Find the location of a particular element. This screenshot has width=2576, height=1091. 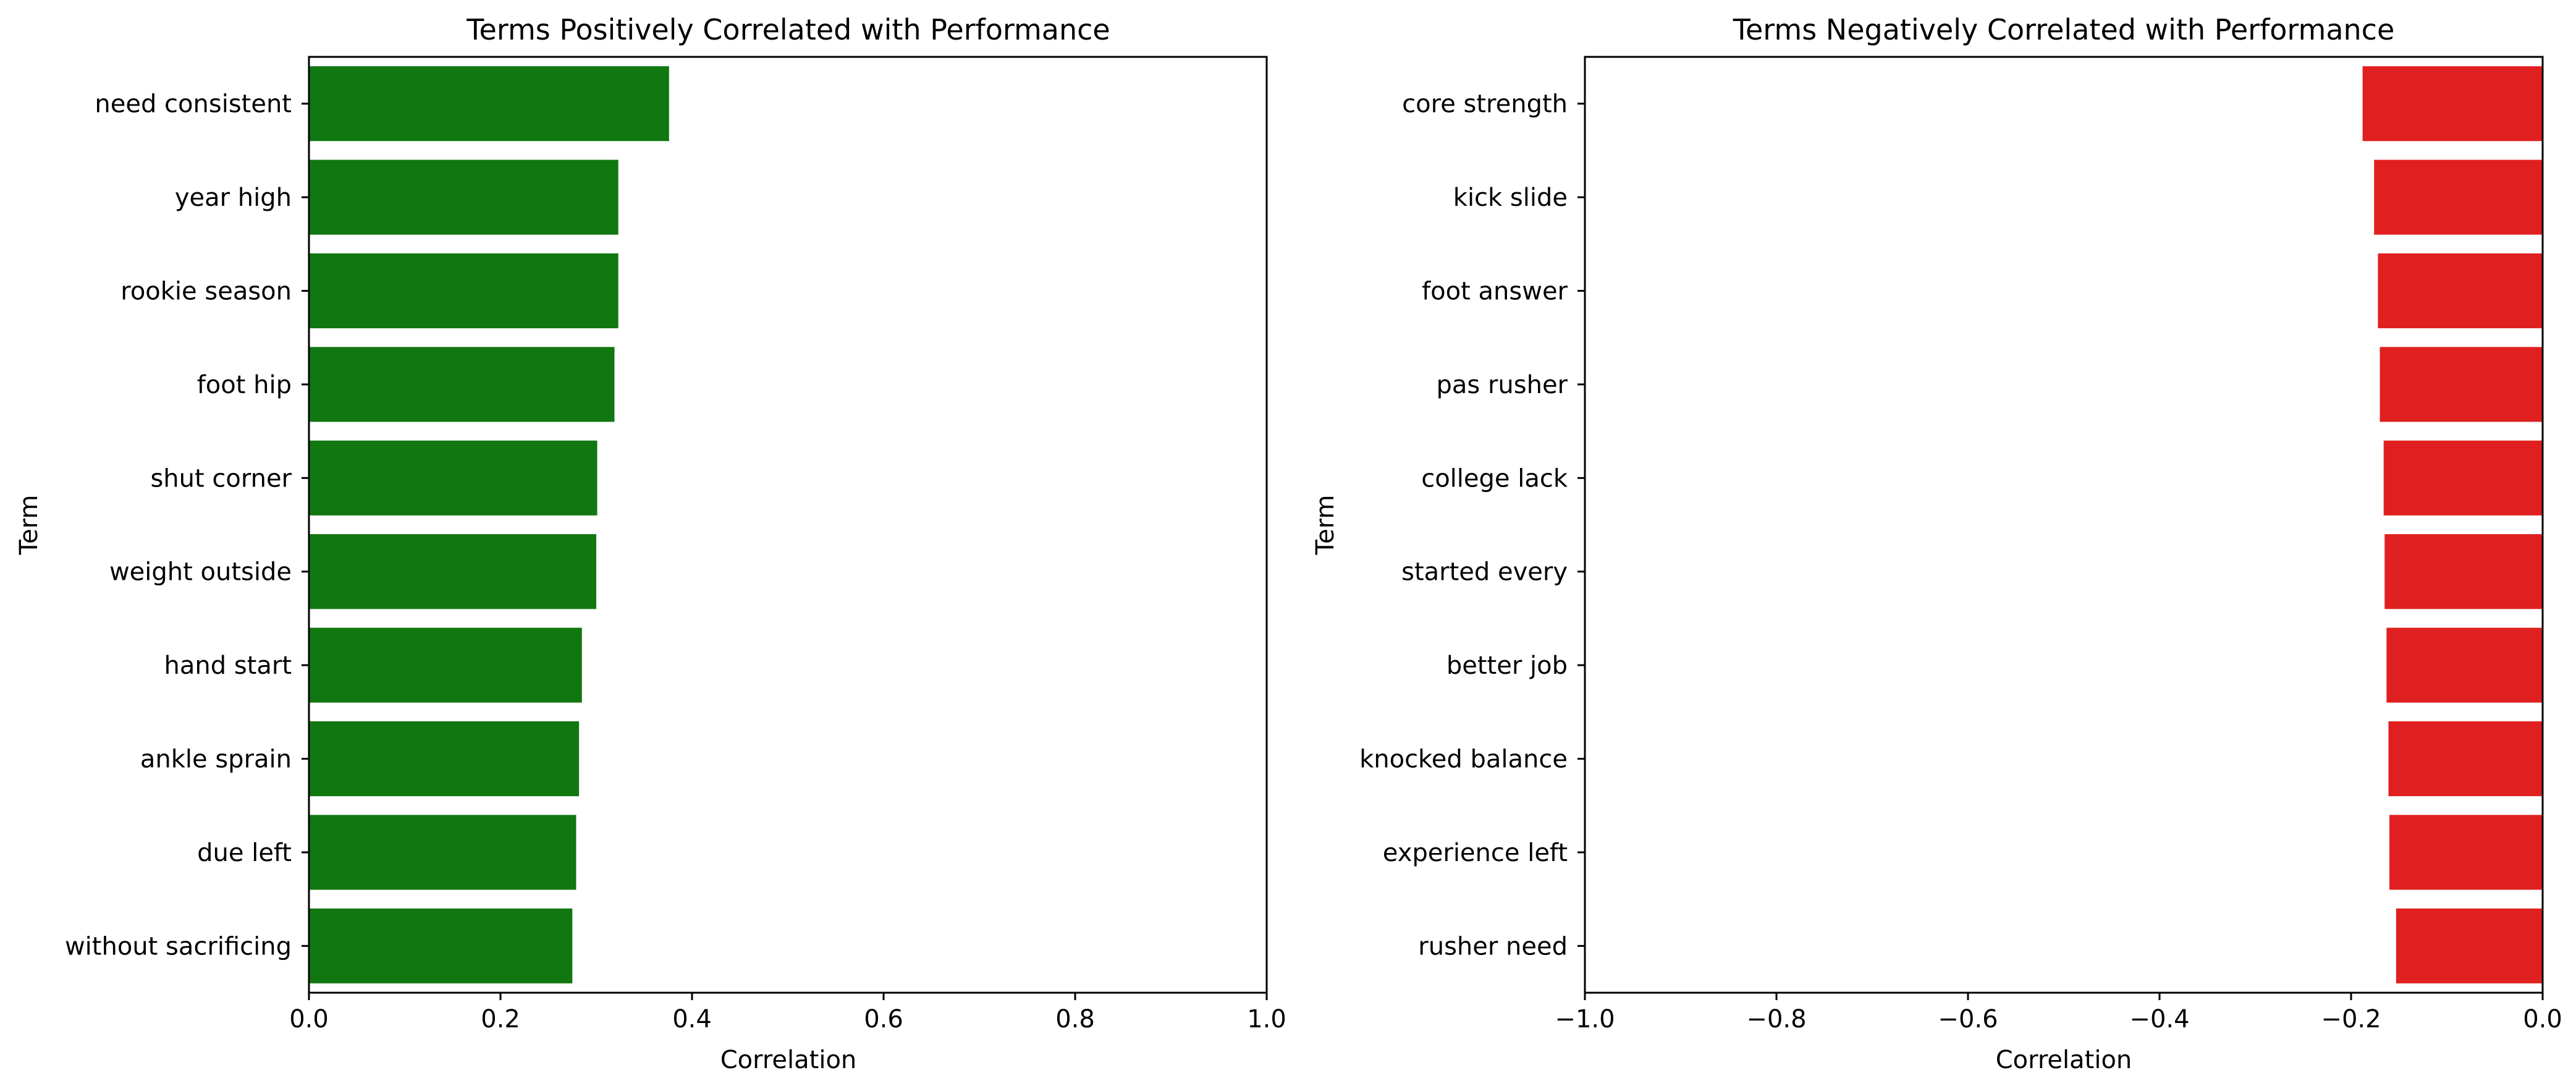

x-tick-label: 0.2 is located at coordinates (500, 1019).